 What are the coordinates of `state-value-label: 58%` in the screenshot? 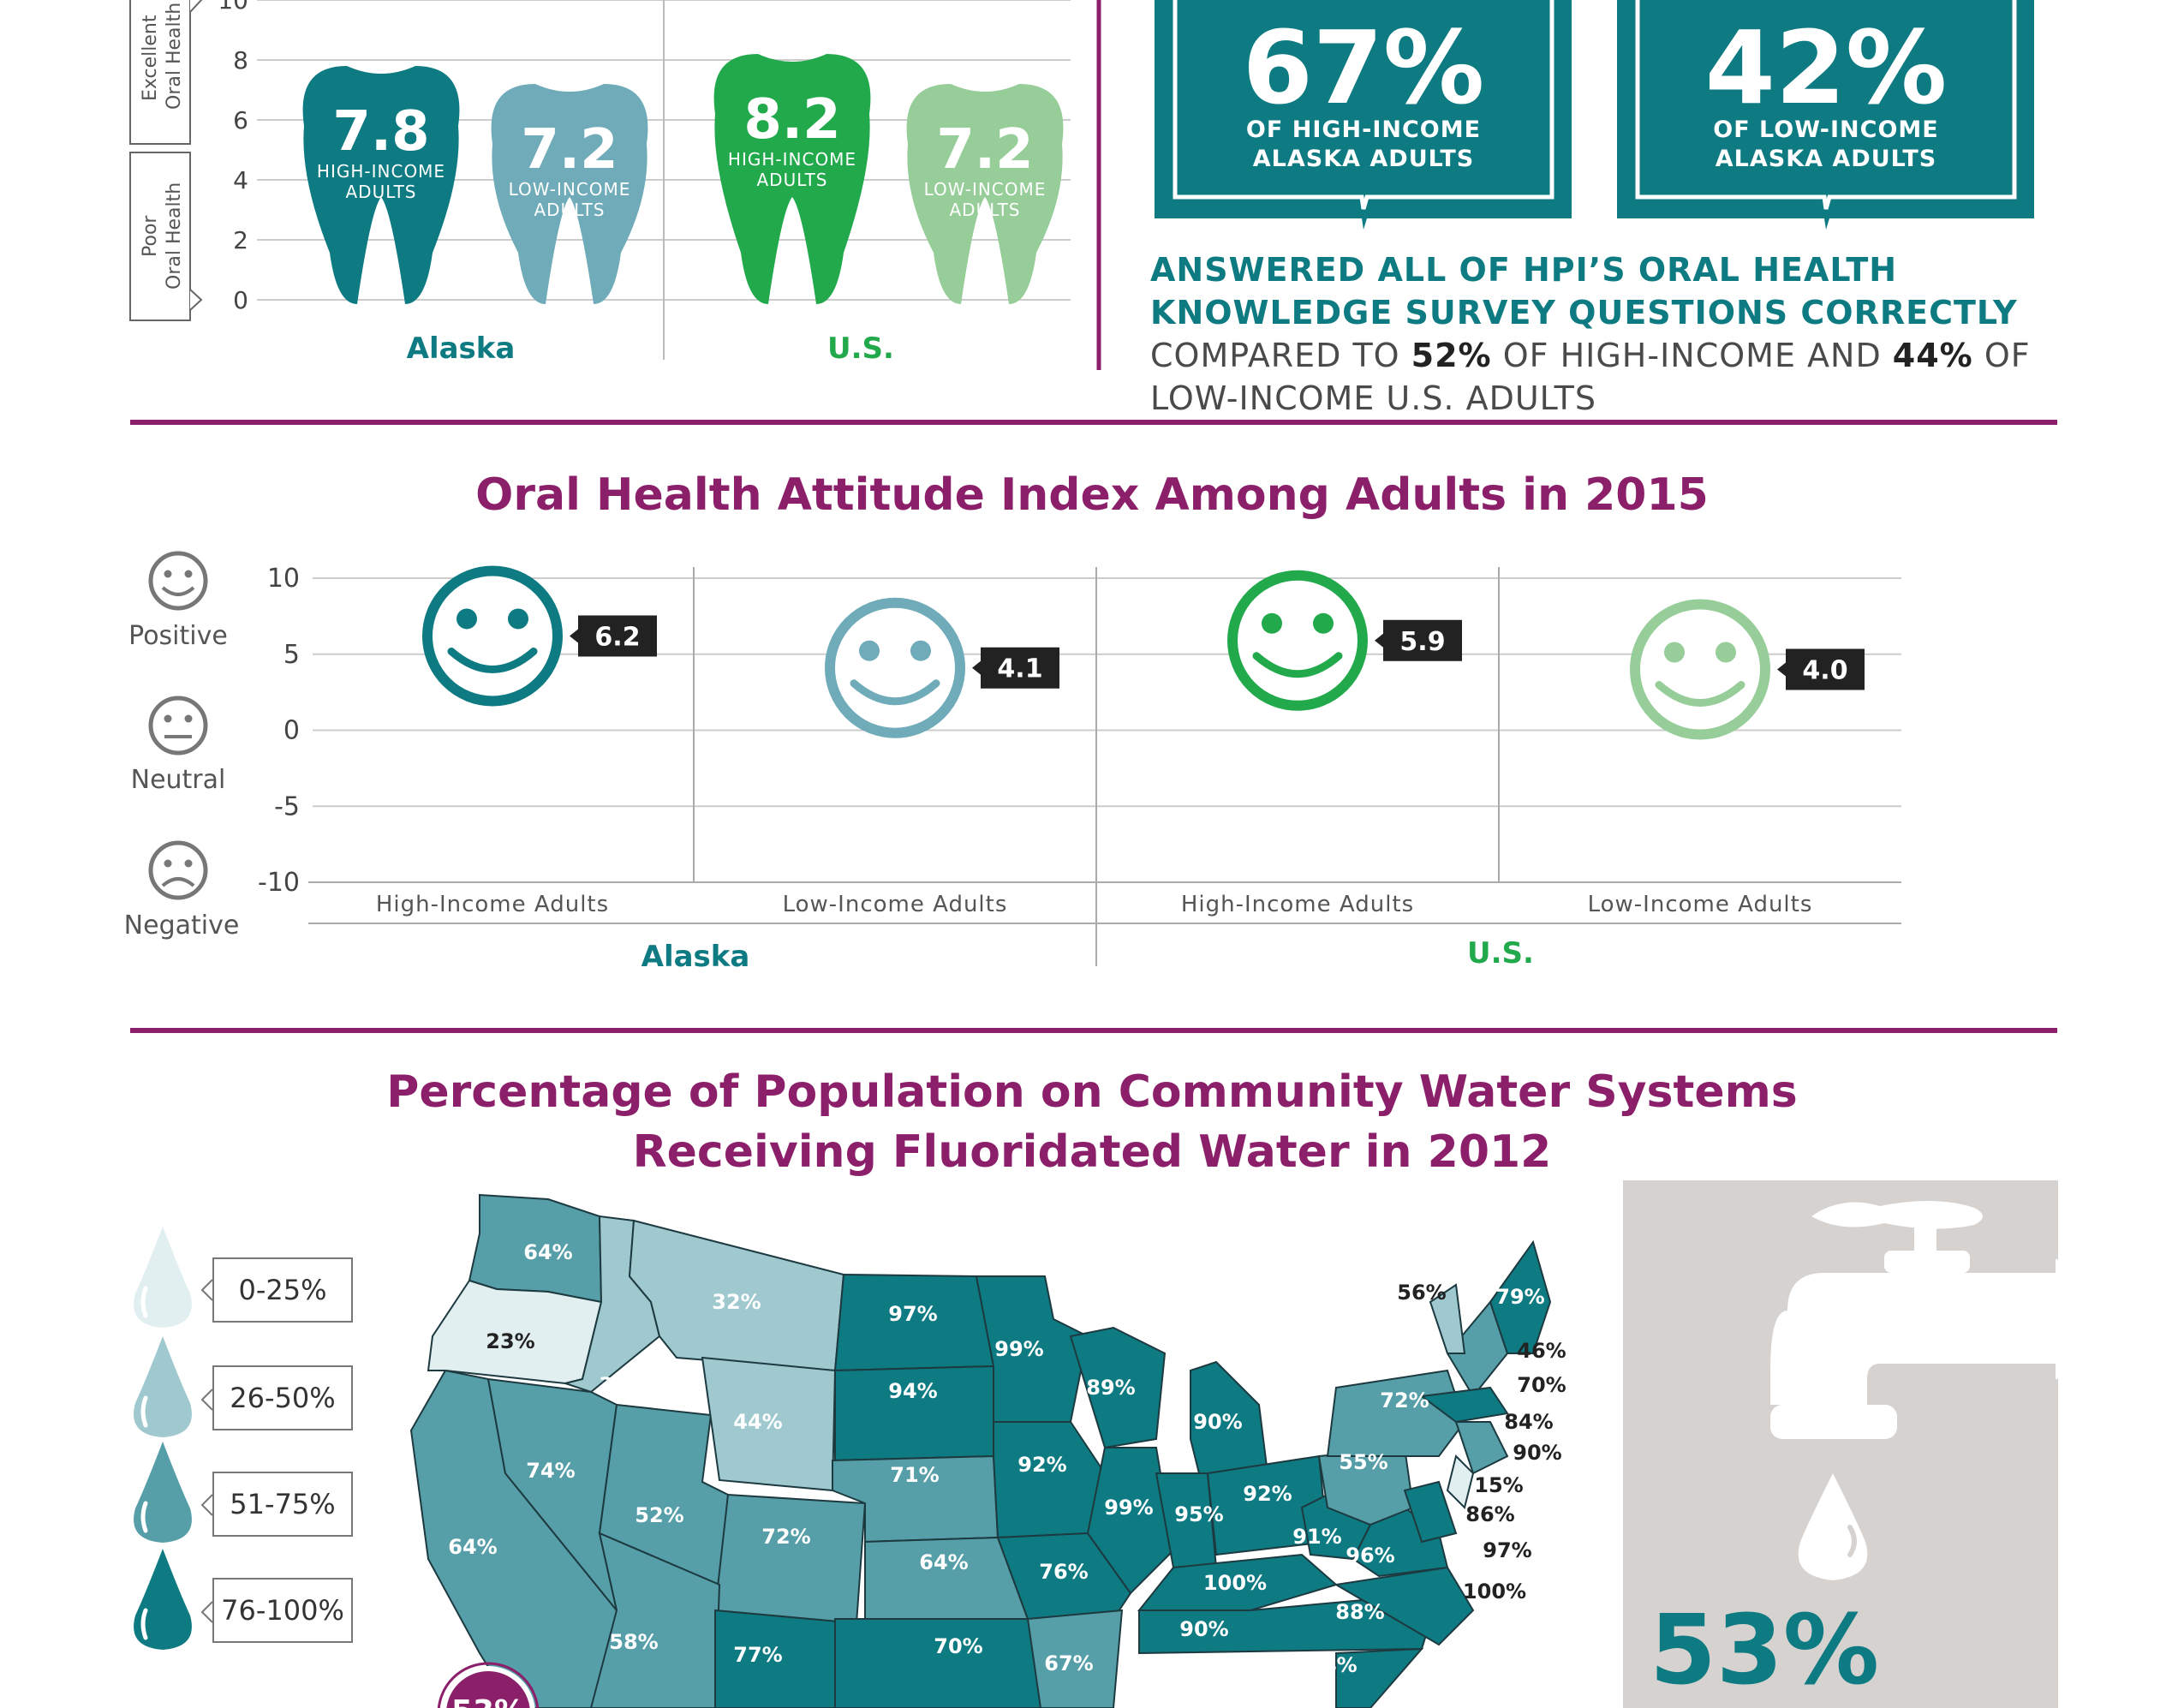 It's located at (633, 1642).